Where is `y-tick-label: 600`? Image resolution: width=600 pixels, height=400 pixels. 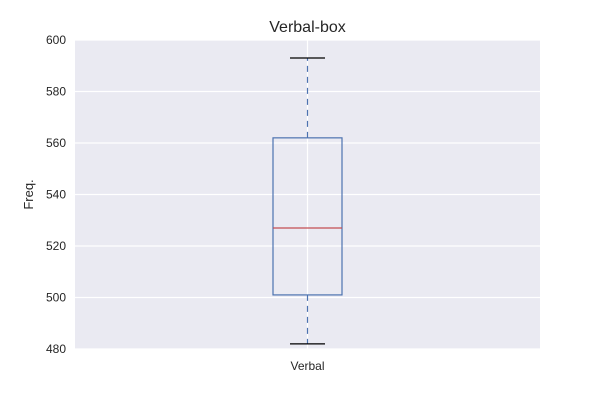
y-tick-label: 600 is located at coordinates (56, 40).